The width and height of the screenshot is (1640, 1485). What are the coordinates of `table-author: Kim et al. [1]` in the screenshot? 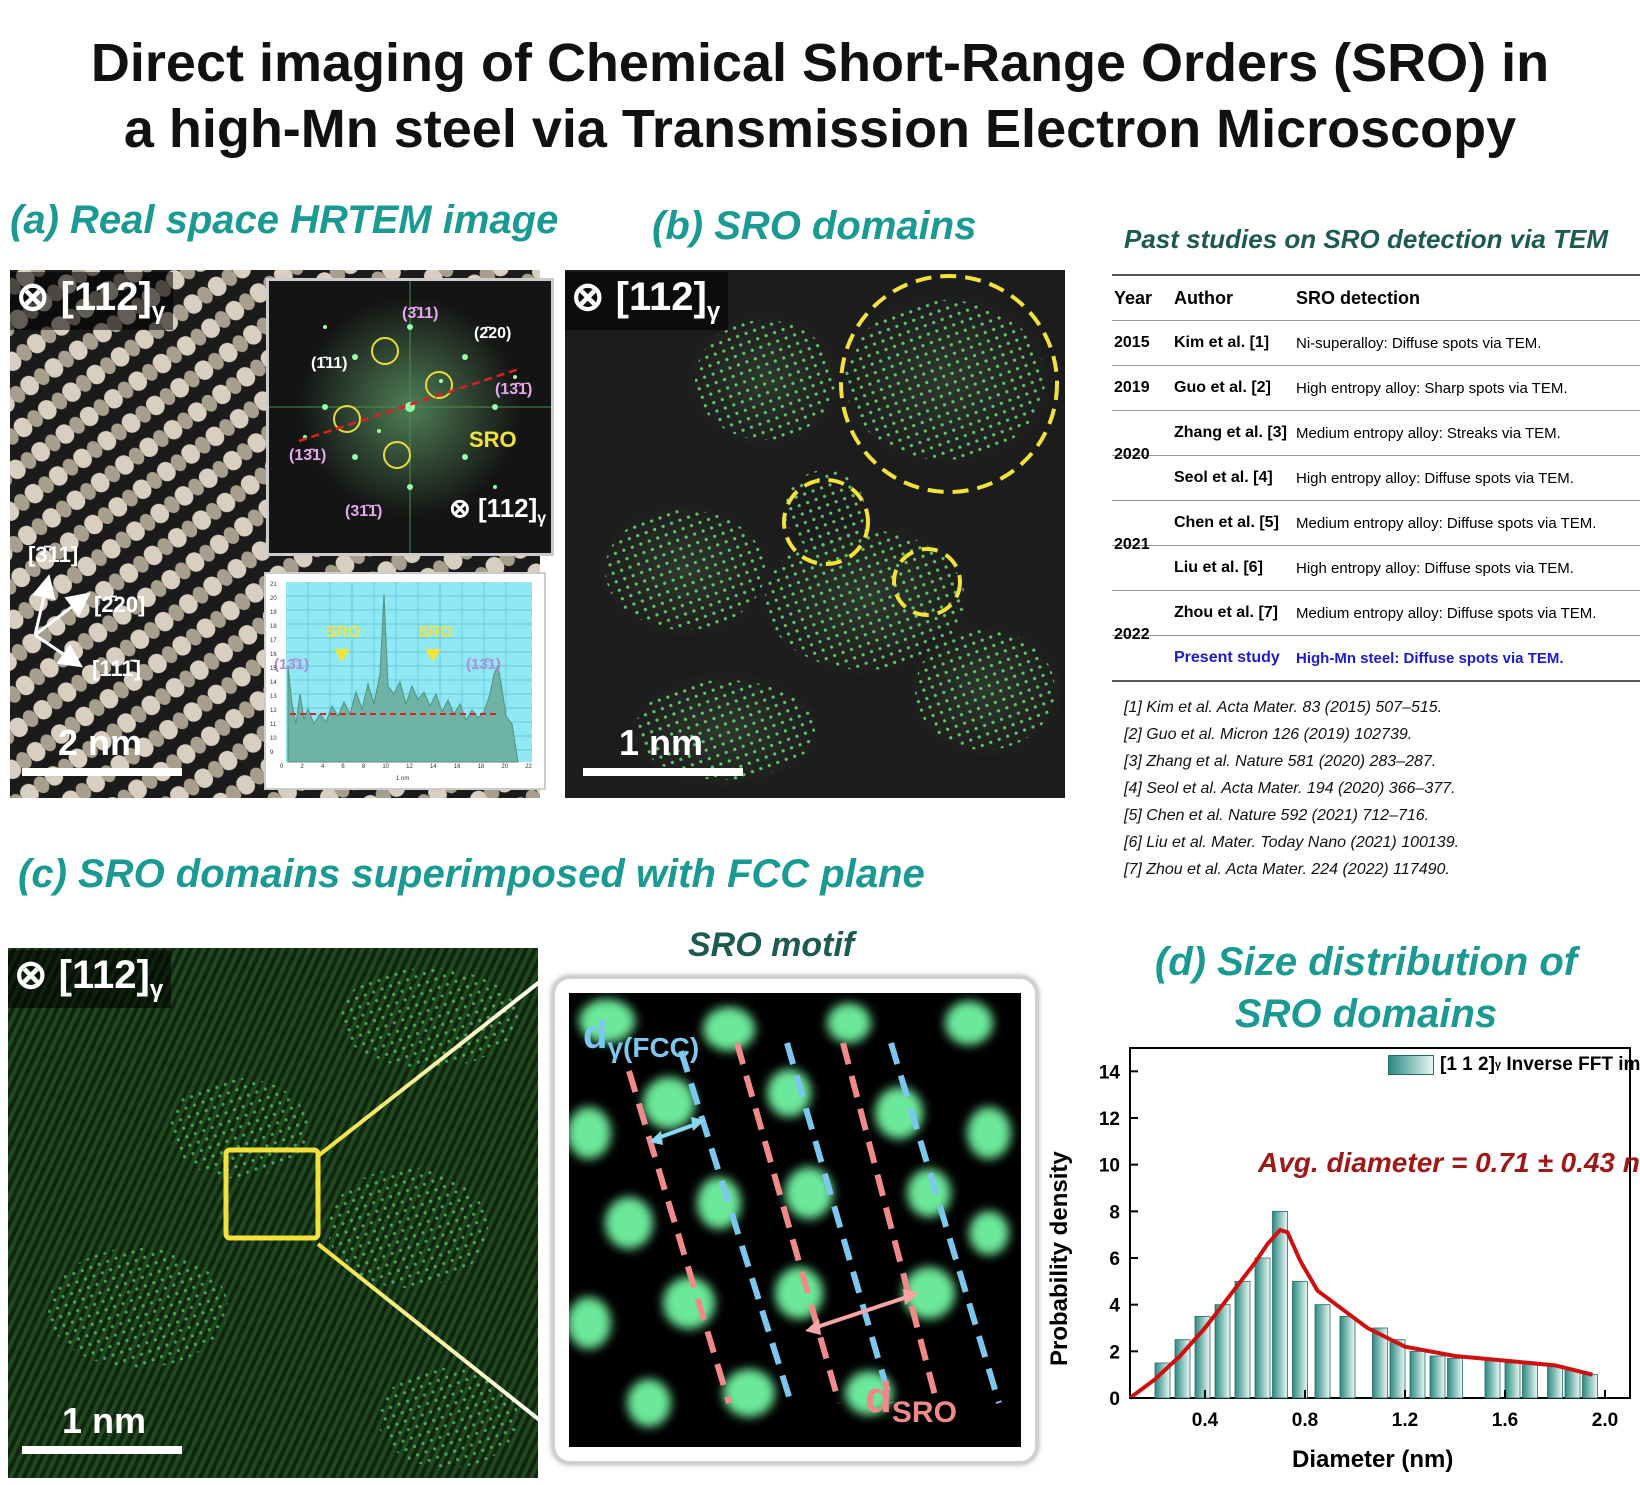 It's located at (1222, 342).